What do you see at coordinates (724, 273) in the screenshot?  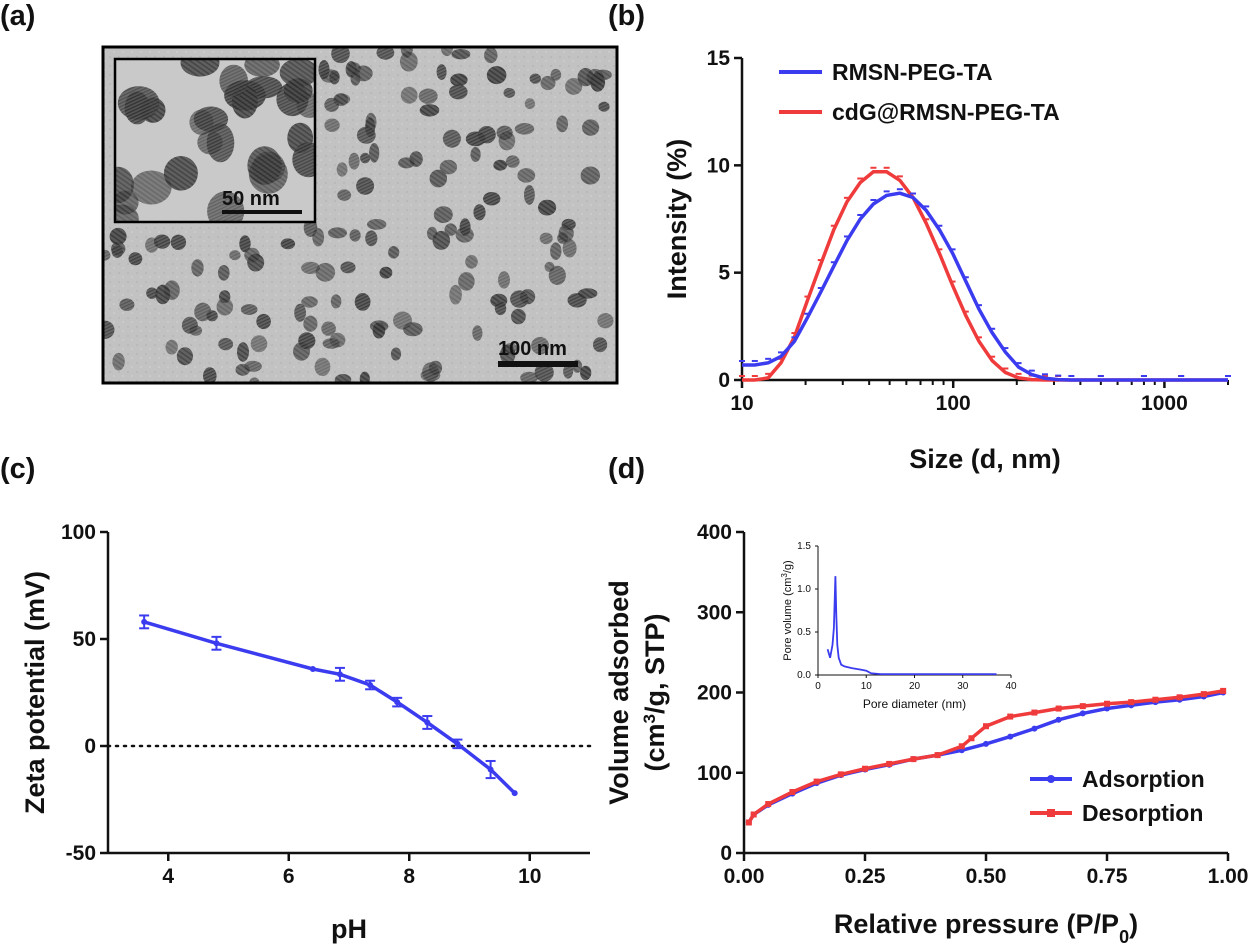 I see `y-tick-label: 5` at bounding box center [724, 273].